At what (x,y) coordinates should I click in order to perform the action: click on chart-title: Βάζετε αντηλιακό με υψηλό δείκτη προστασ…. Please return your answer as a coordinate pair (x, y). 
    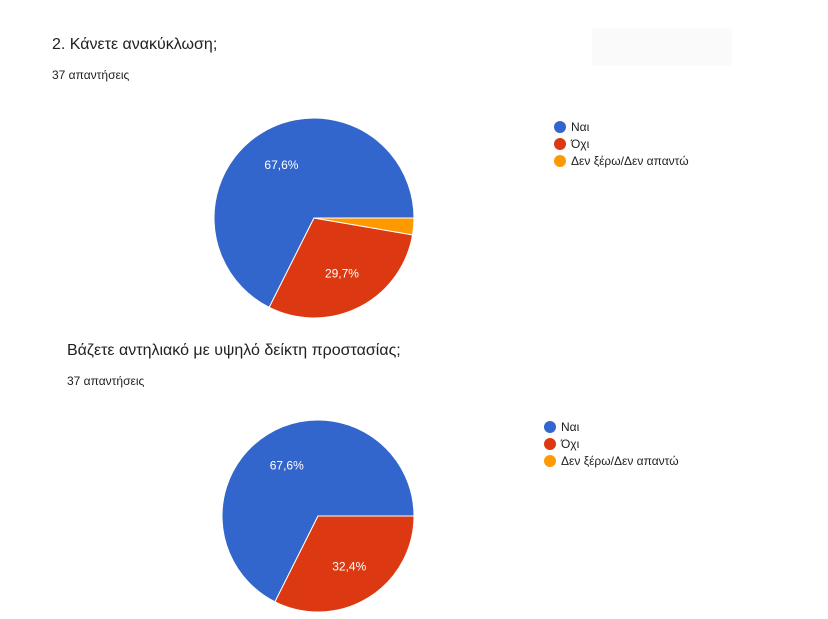
    Looking at the image, I should click on (234, 350).